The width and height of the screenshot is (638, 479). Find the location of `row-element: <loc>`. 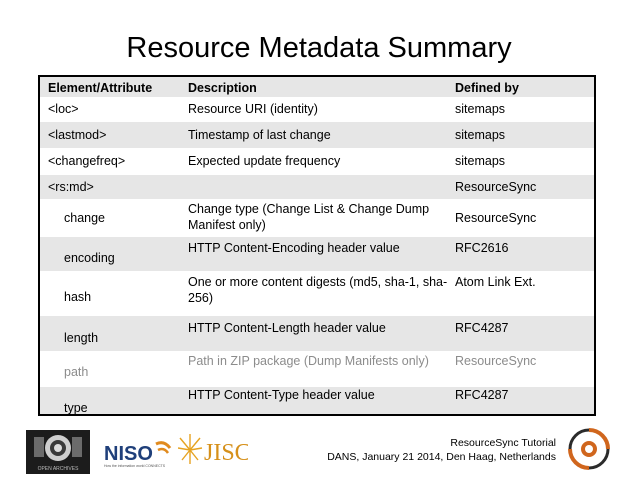

row-element: <loc> is located at coordinates (63, 109).